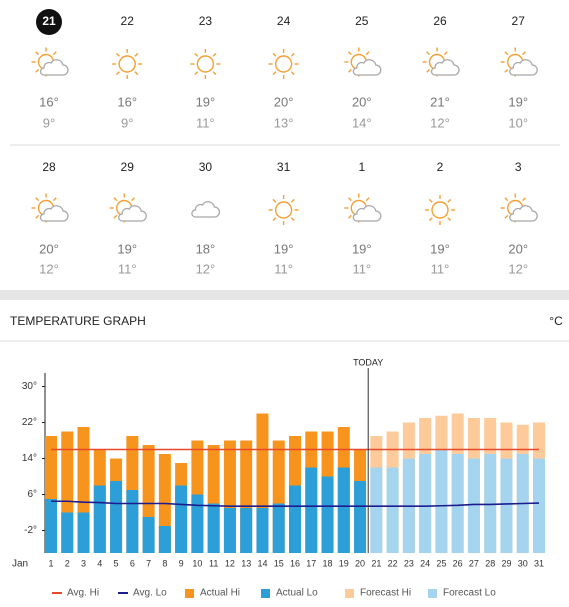 The width and height of the screenshot is (569, 607). What do you see at coordinates (328, 563) in the screenshot?
I see `x-tick-label: 18` at bounding box center [328, 563].